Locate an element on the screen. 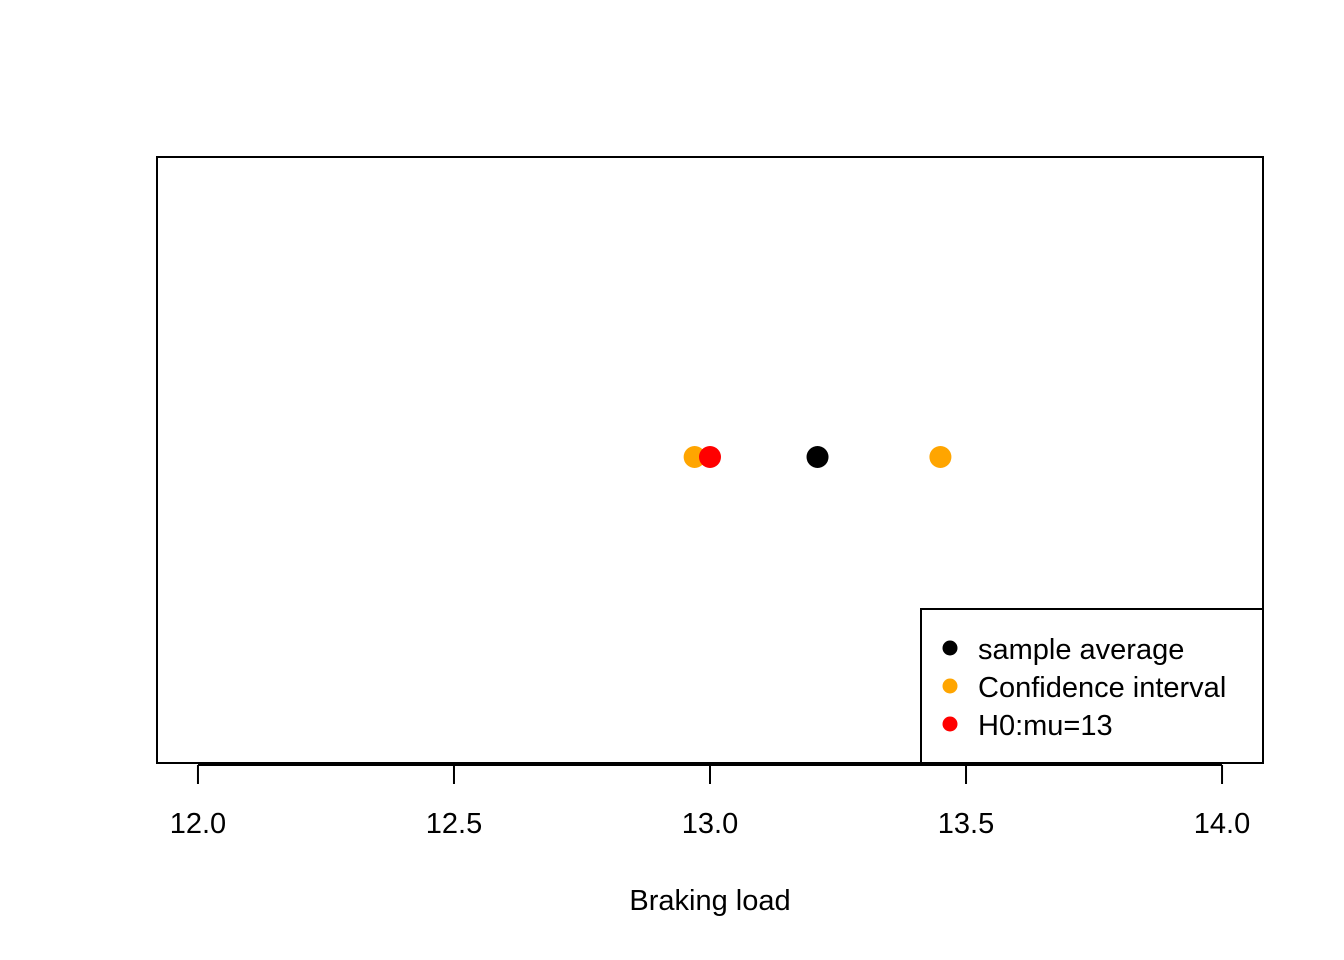 This screenshot has width=1344, height=960. legend-box is located at coordinates (1092, 686).